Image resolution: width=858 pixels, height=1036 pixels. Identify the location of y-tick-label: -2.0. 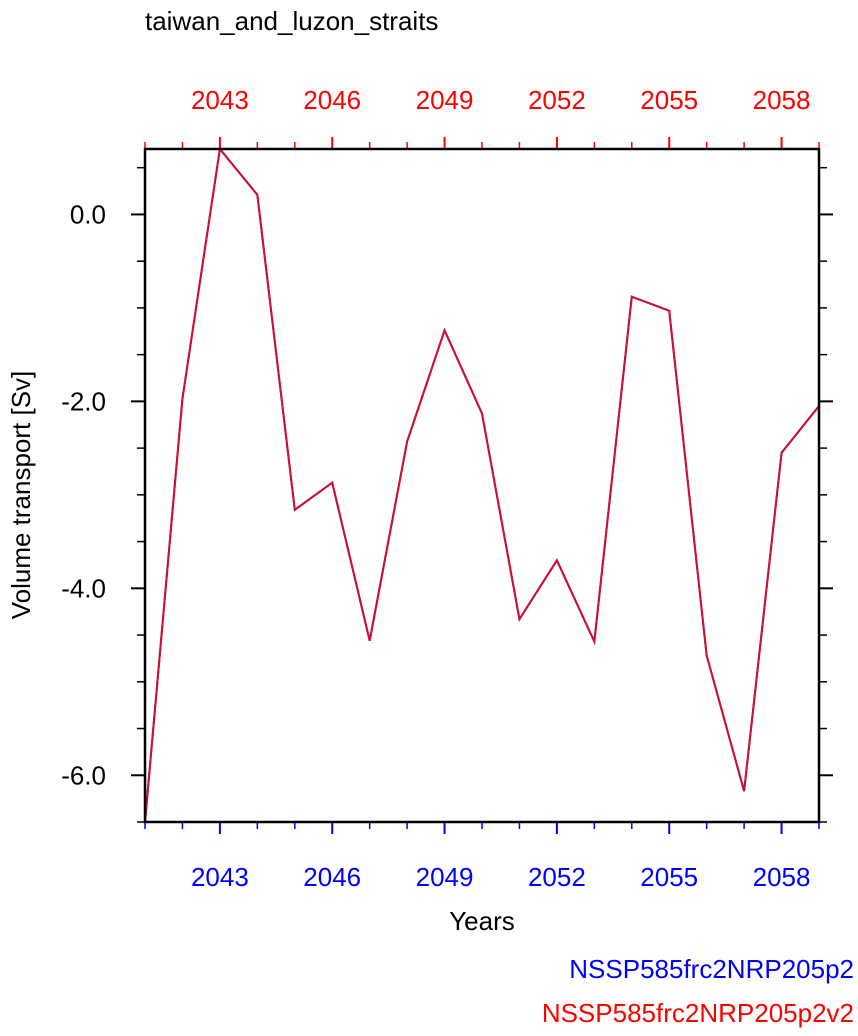
(83, 401).